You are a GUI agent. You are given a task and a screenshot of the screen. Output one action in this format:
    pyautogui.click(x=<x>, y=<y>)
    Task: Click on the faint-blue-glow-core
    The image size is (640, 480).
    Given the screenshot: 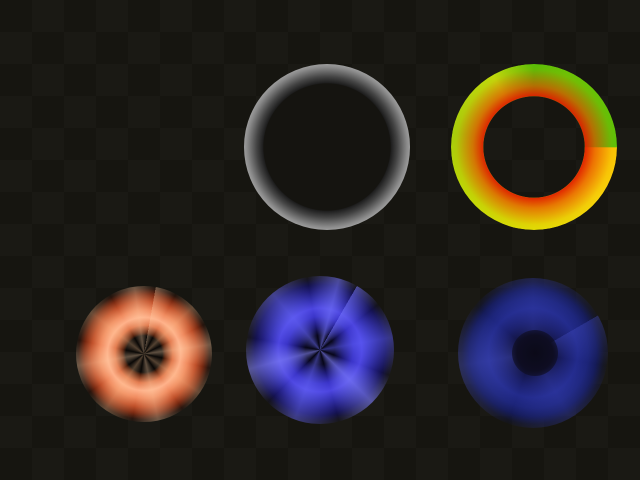 What is the action you would take?
    pyautogui.click(x=535, y=353)
    